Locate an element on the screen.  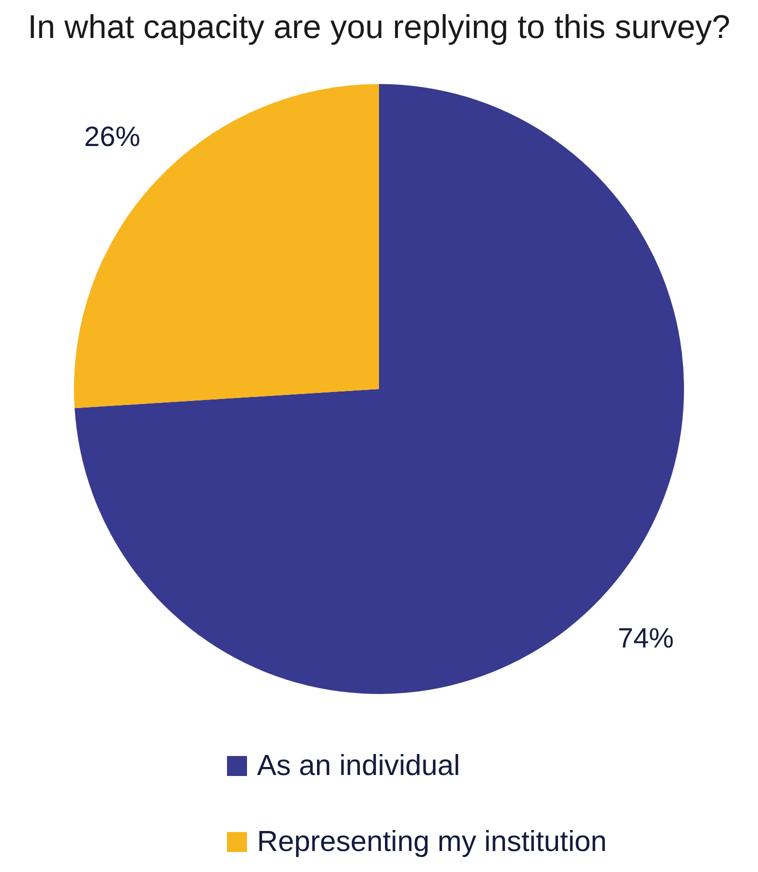
data-label: 26% is located at coordinates (112, 136).